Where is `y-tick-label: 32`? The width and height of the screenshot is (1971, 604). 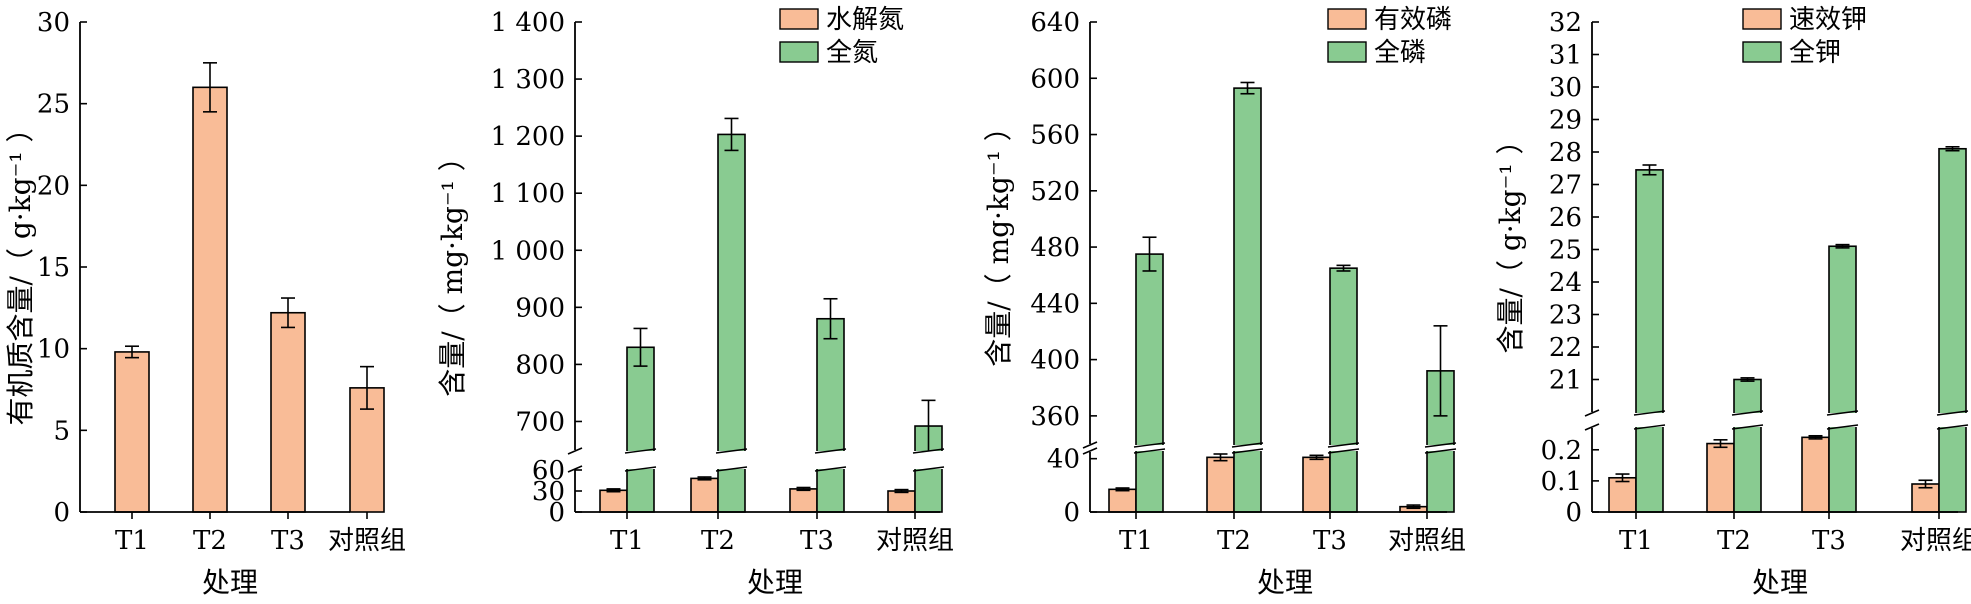
y-tick-label: 32 is located at coordinates (1565, 23).